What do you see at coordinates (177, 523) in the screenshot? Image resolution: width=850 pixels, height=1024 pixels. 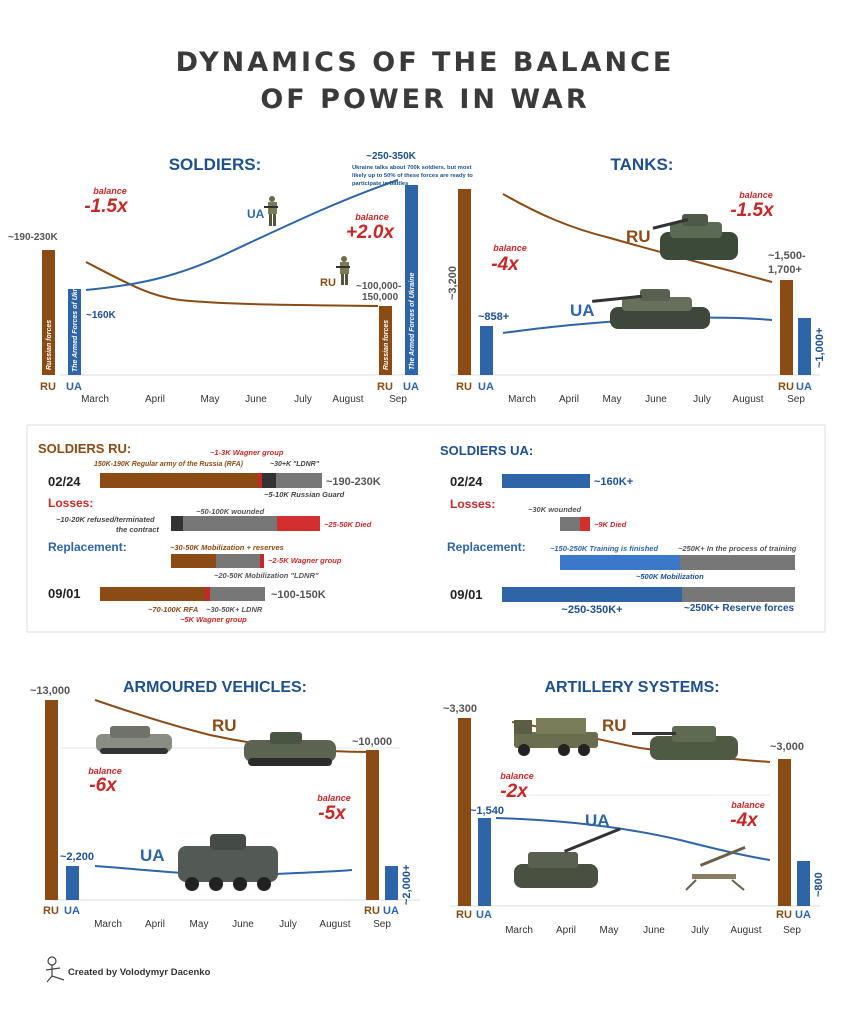 I see `ru-losses-refused-segment` at bounding box center [177, 523].